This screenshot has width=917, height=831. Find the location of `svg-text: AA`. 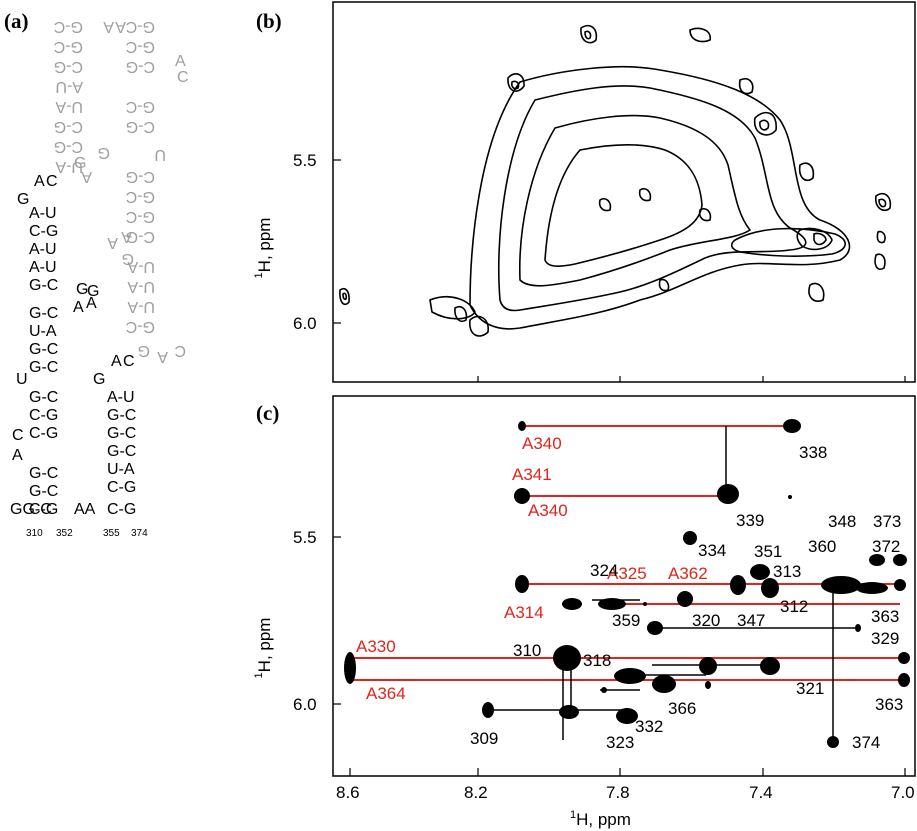

svg-text: AA is located at coordinates (85, 509).